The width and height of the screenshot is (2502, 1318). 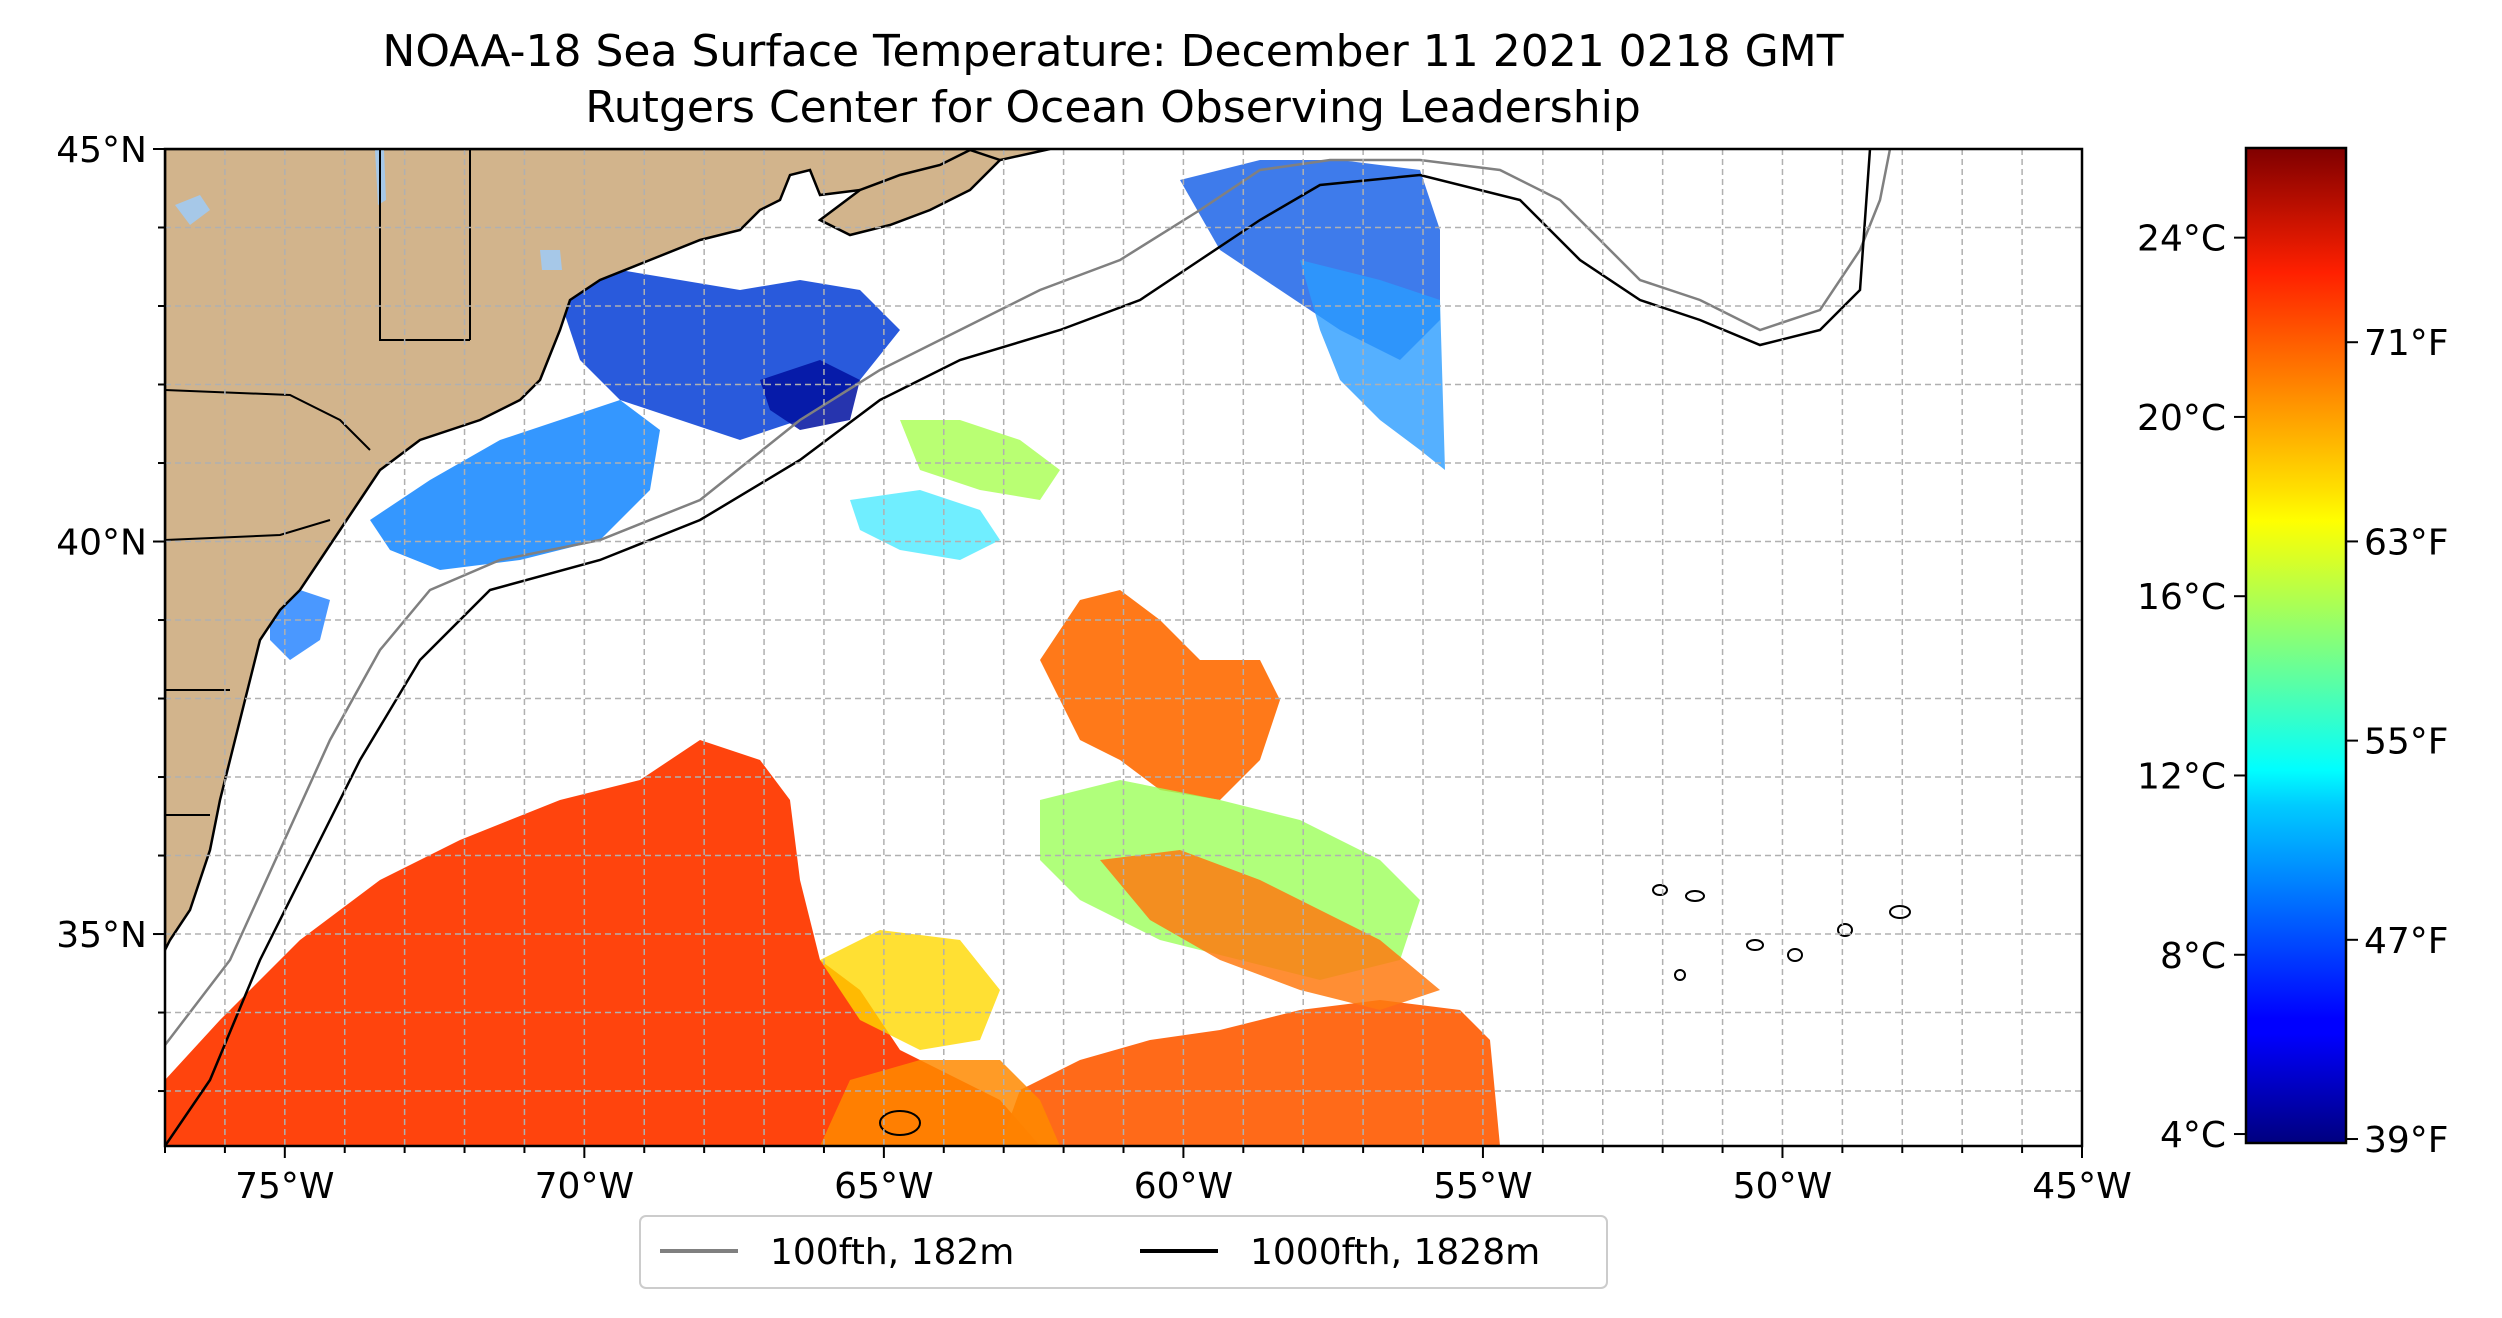 What do you see at coordinates (2193, 956) in the screenshot?
I see `colorbar-celsius-label: 8°C` at bounding box center [2193, 956].